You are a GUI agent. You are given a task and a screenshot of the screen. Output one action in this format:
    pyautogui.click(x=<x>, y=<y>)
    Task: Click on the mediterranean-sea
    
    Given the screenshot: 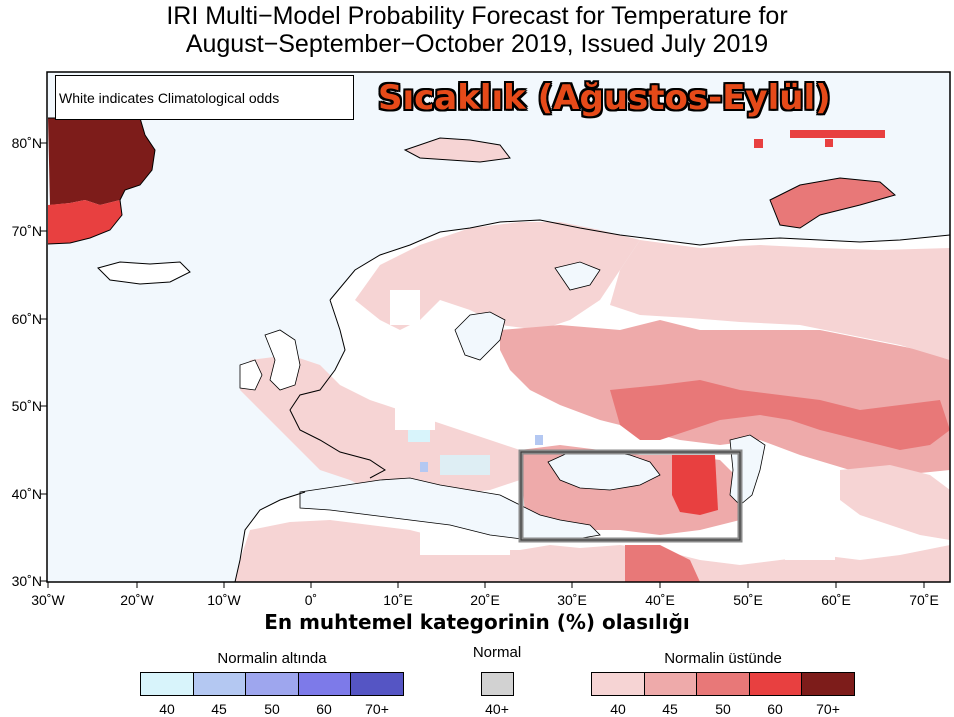 What is the action you would take?
    pyautogui.click(x=450, y=509)
    